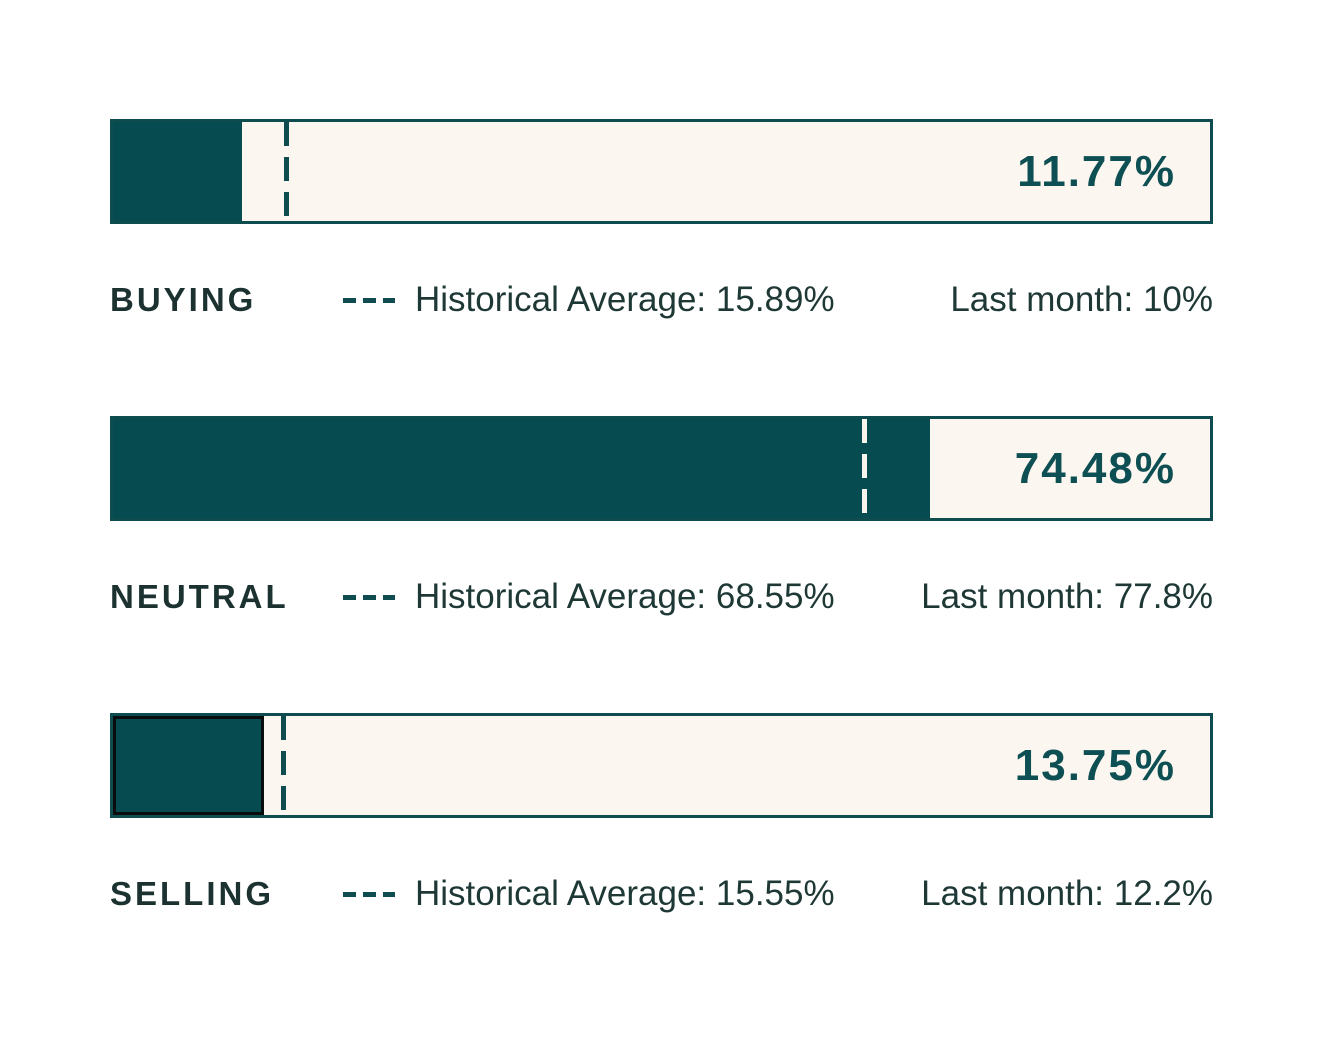 The image size is (1324, 1046). Describe the element at coordinates (661, 765) in the screenshot. I see `bar-track-selling: 13.75%` at that location.